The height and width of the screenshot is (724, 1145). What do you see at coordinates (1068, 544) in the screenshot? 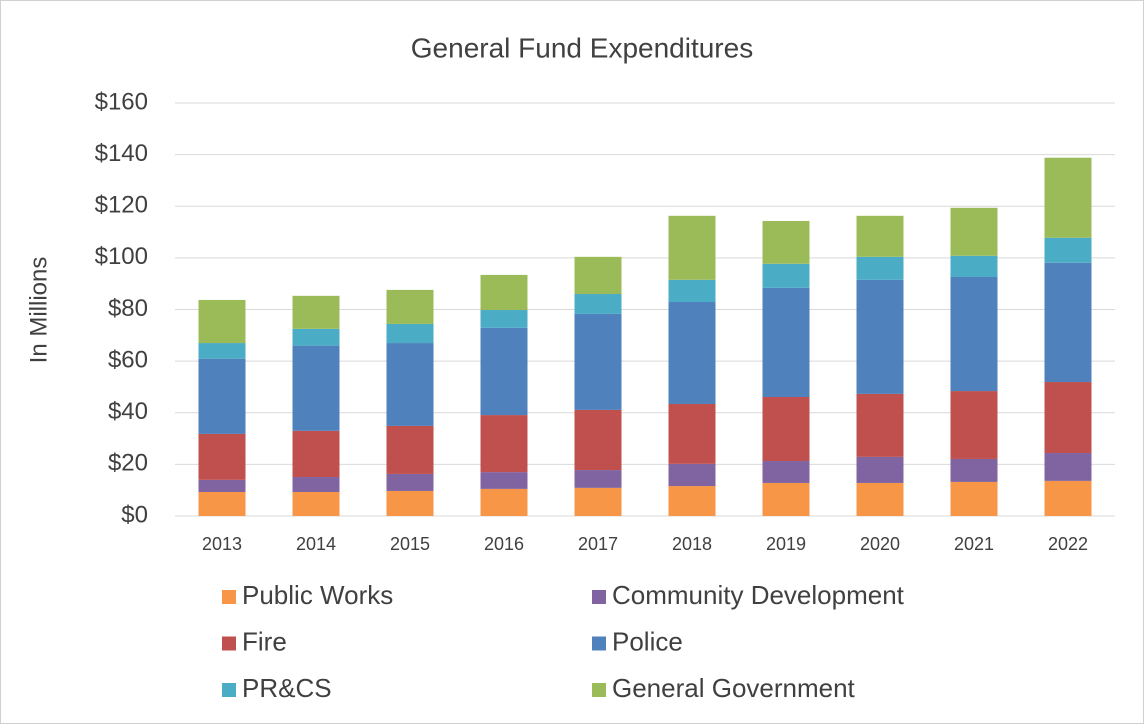
I see `x-tick-label: 2022` at bounding box center [1068, 544].